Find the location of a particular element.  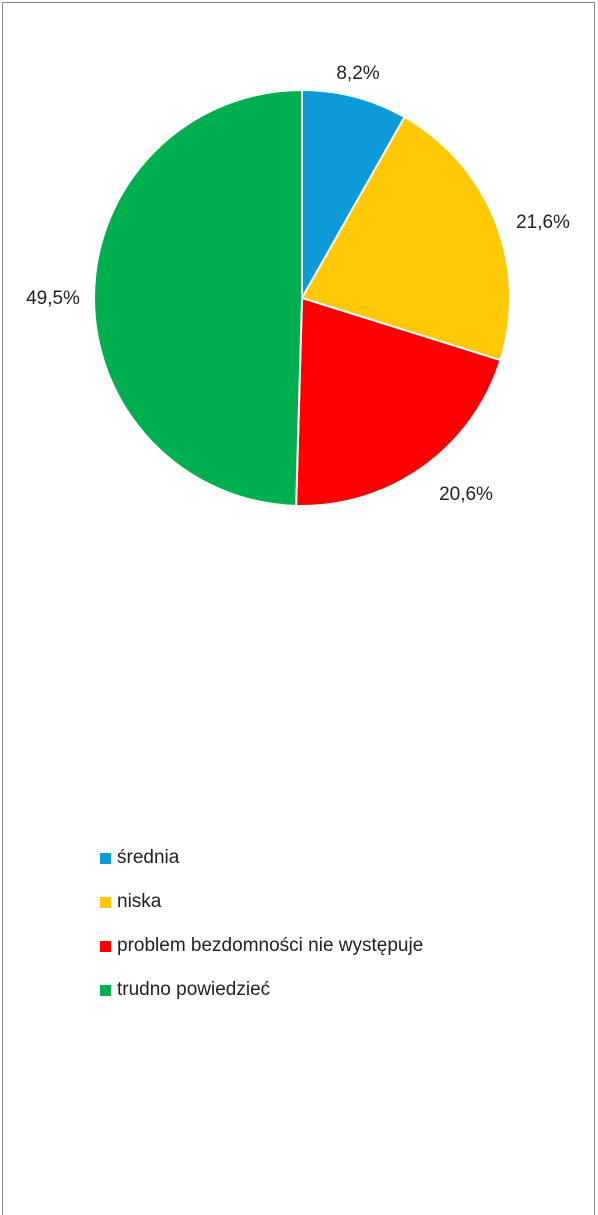

data-label-trudno-powiedziec: 49,5% is located at coordinates (53, 298).